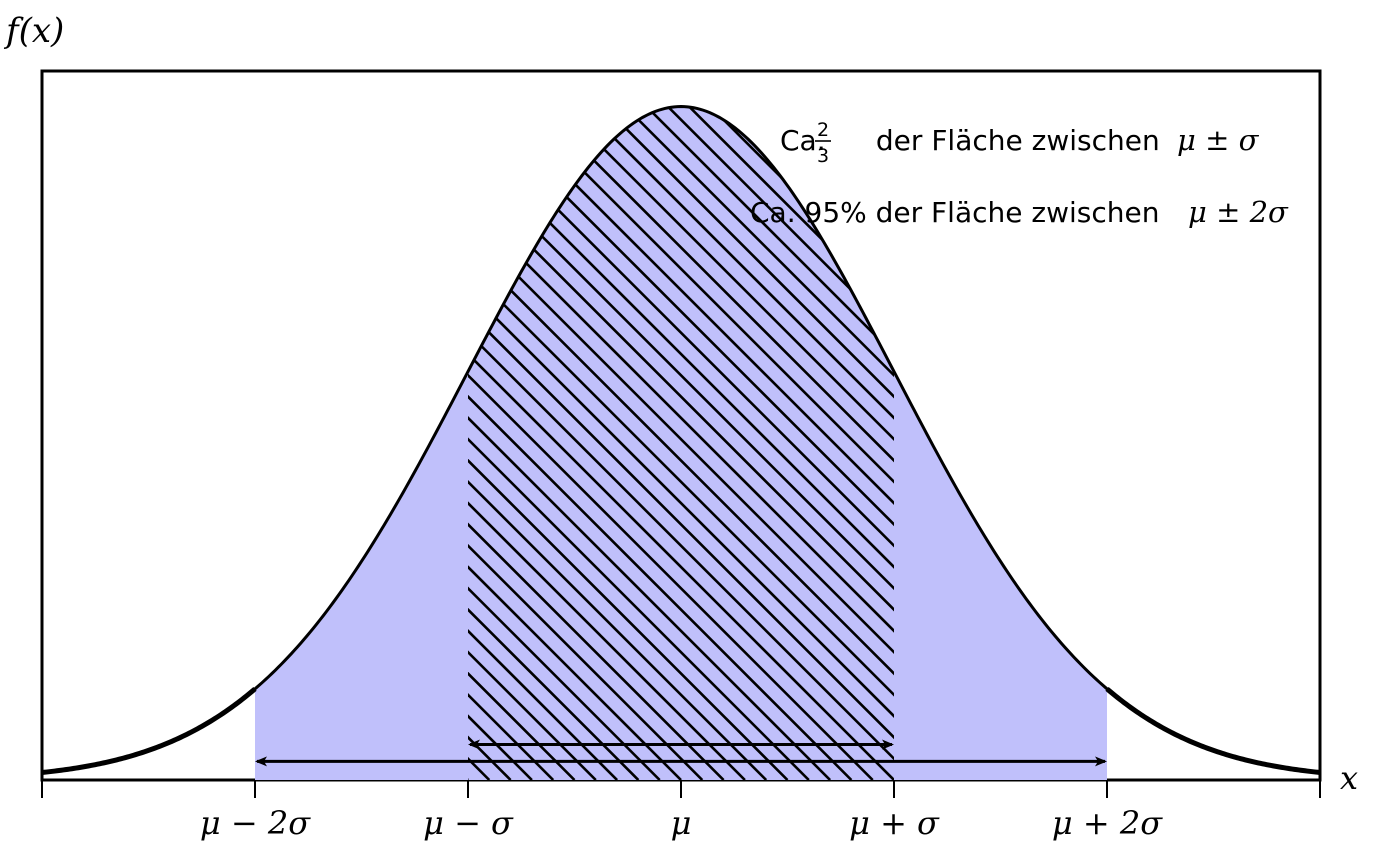 The image size is (1374, 852). What do you see at coordinates (959, 212) in the screenshot?
I see `annotation-two-sigma-text: Ca. 95% der Fläche zwischen` at bounding box center [959, 212].